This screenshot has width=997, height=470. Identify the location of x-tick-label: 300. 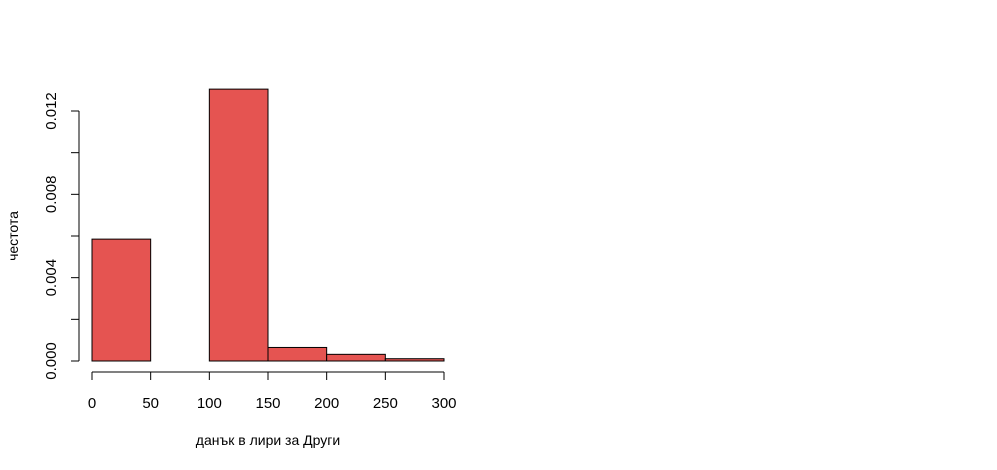
(443, 403).